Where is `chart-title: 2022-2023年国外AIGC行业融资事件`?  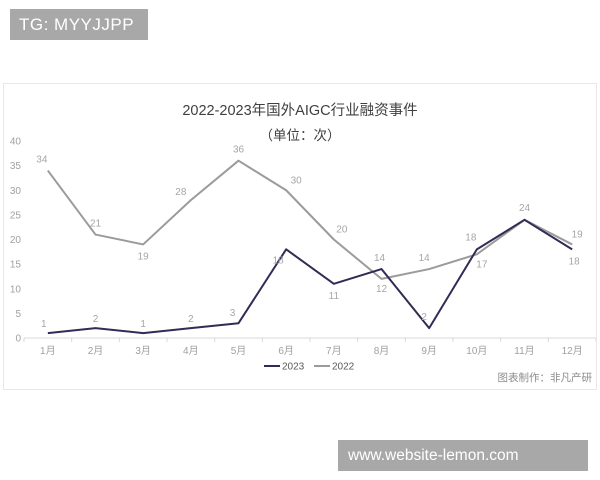
chart-title: 2022-2023年国外AIGC行业融资事件 is located at coordinates (300, 111).